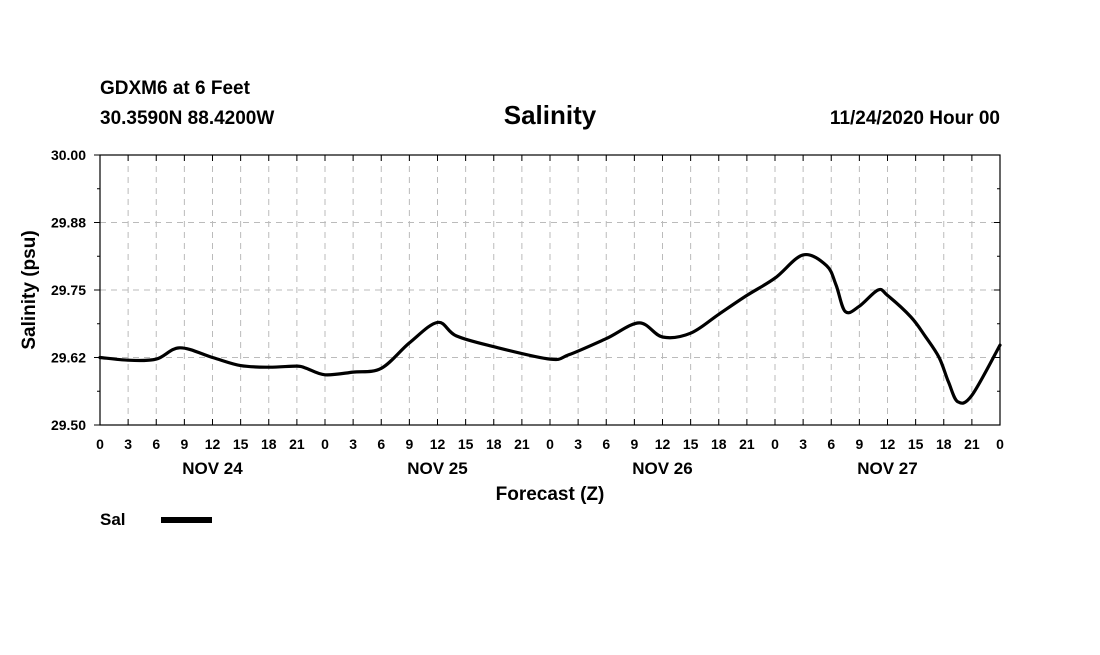 This screenshot has height=655, width=1100. Describe the element at coordinates (68, 223) in the screenshot. I see `y-tick-label: 29.88` at that location.